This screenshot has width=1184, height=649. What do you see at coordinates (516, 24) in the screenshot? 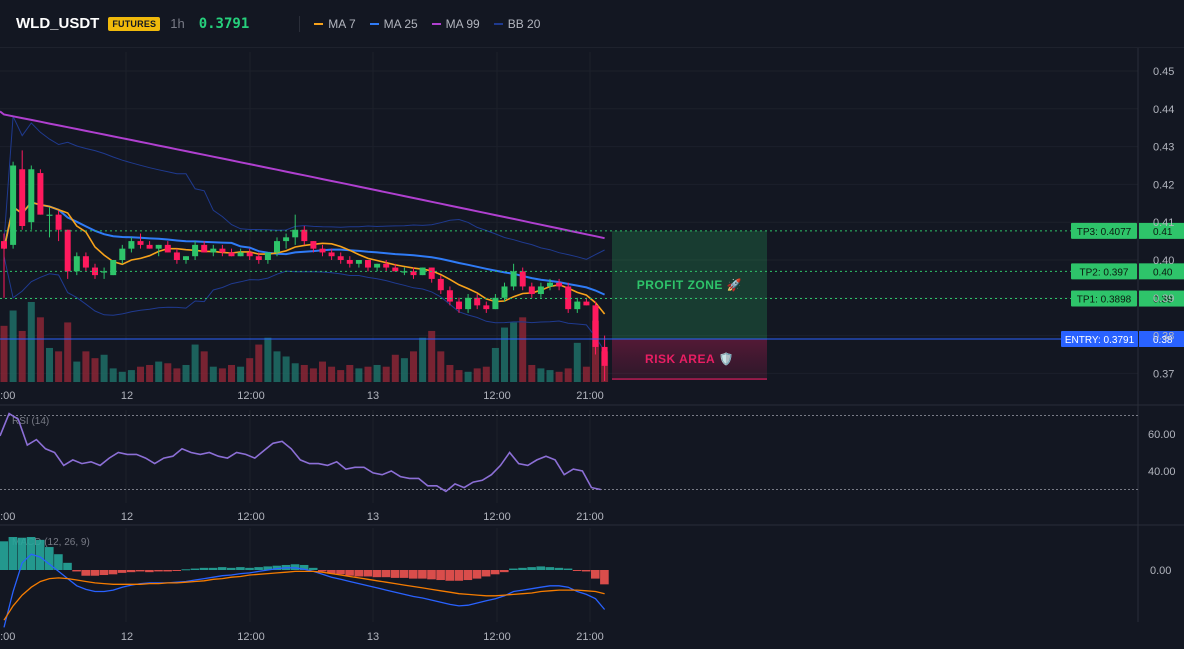
I see `legend-bb20: BB 20` at bounding box center [516, 24].